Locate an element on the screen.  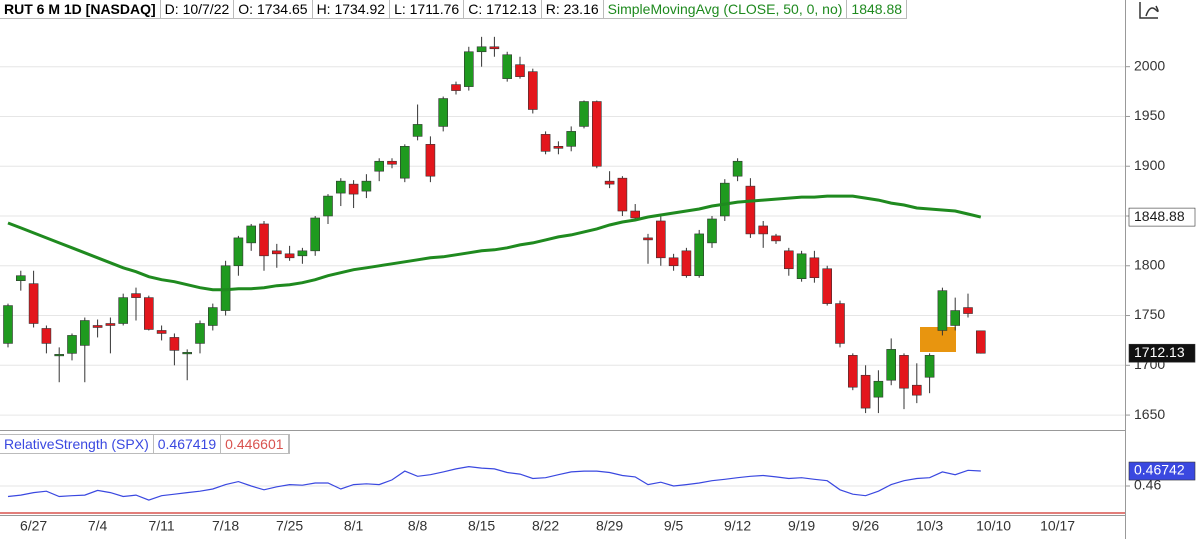
icon-axis is located at coordinates (1148, 10).